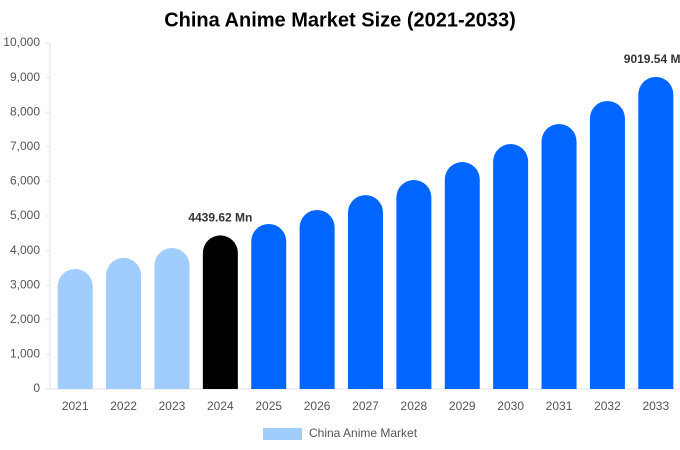 The image size is (680, 450). I want to click on chart-title: China Anime Market Size (2021-2033), so click(340, 20).